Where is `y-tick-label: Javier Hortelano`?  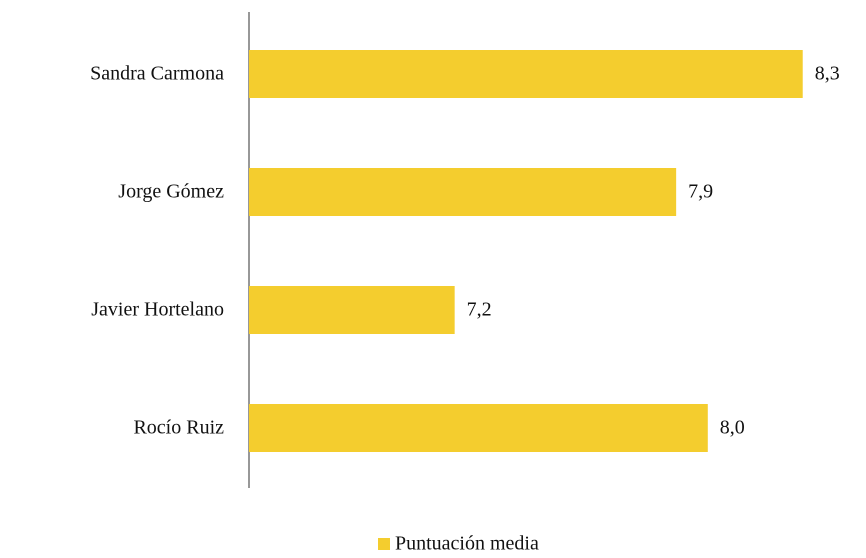
y-tick-label: Javier Hortelano is located at coordinates (157, 310).